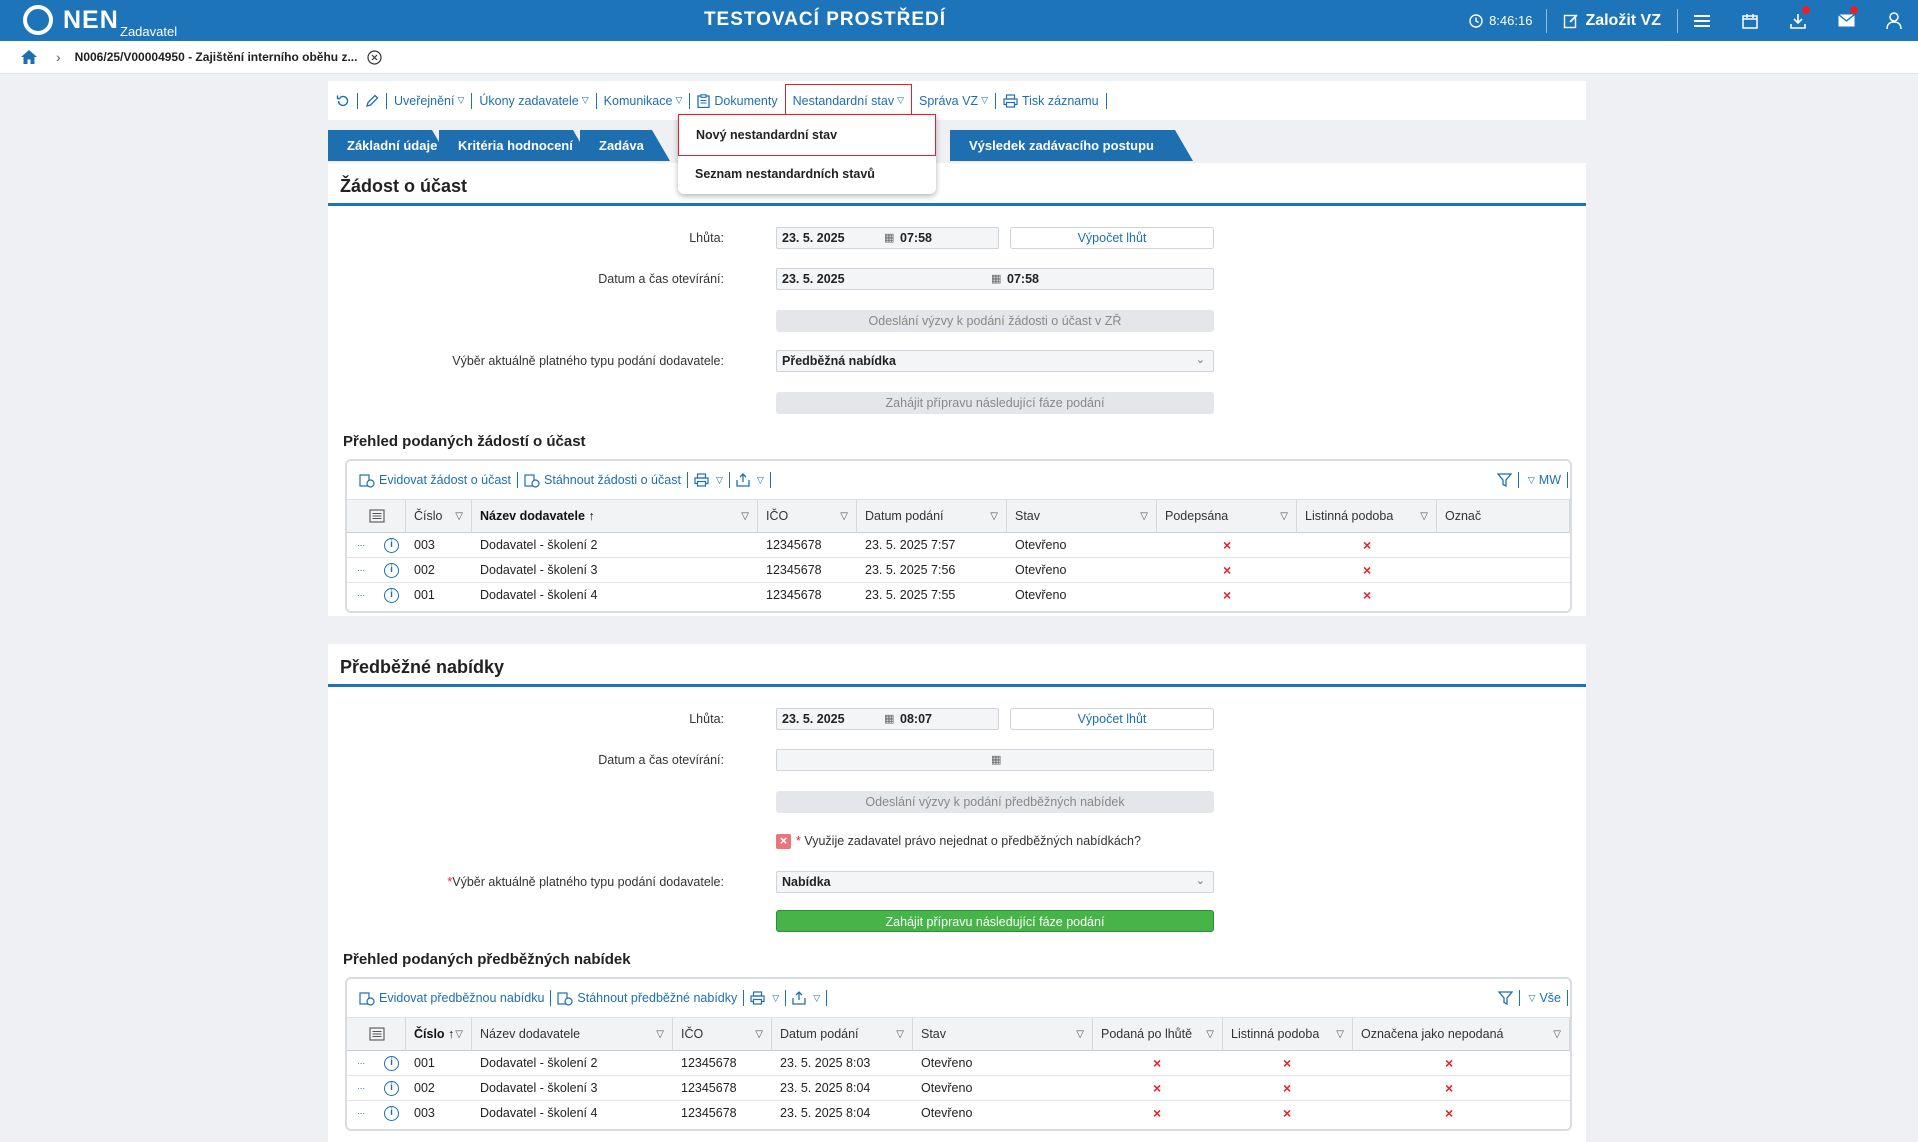  What do you see at coordinates (1227, 516) in the screenshot?
I see `col-podepsana: Podepsána ▽` at bounding box center [1227, 516].